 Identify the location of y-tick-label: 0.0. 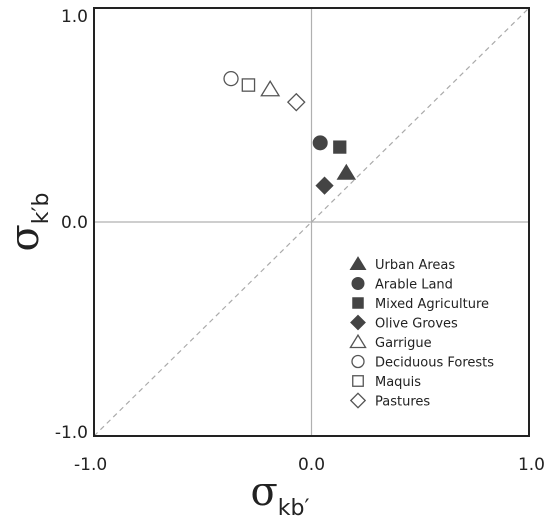
(74, 223).